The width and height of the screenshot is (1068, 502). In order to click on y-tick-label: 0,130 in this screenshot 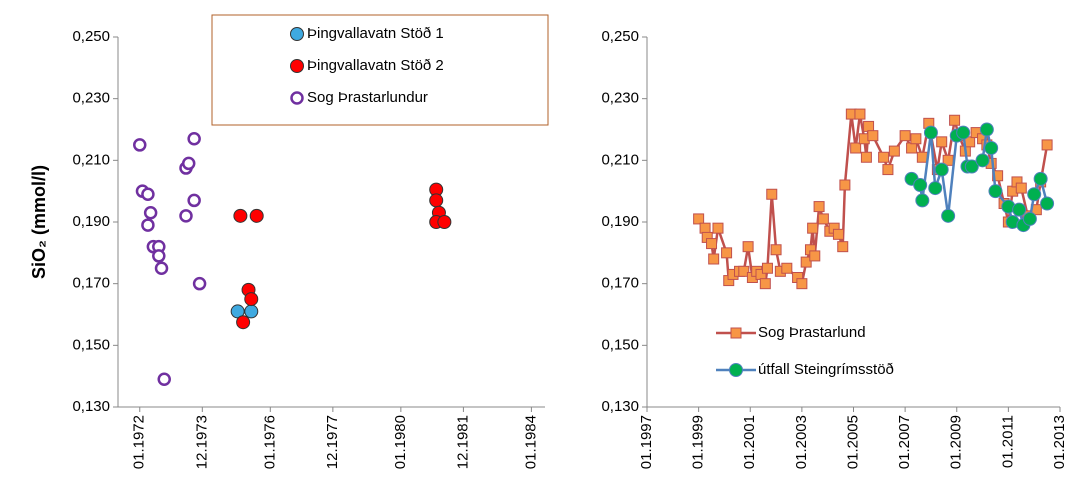, I will do `click(620, 406)`.